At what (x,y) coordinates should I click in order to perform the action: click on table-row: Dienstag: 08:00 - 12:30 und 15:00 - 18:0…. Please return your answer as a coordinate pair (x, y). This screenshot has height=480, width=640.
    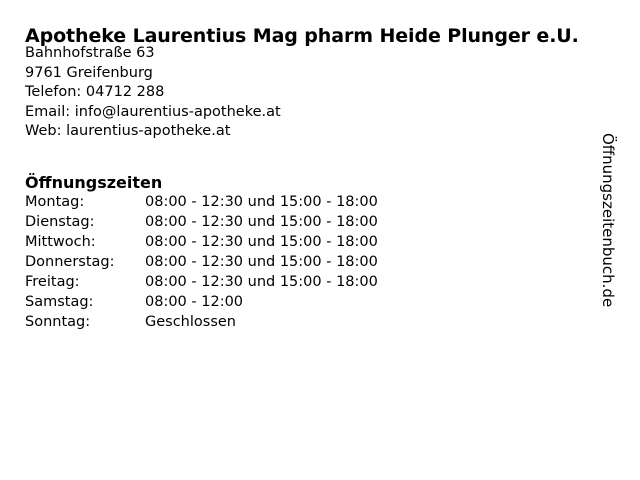
    Looking at the image, I should click on (201, 222).